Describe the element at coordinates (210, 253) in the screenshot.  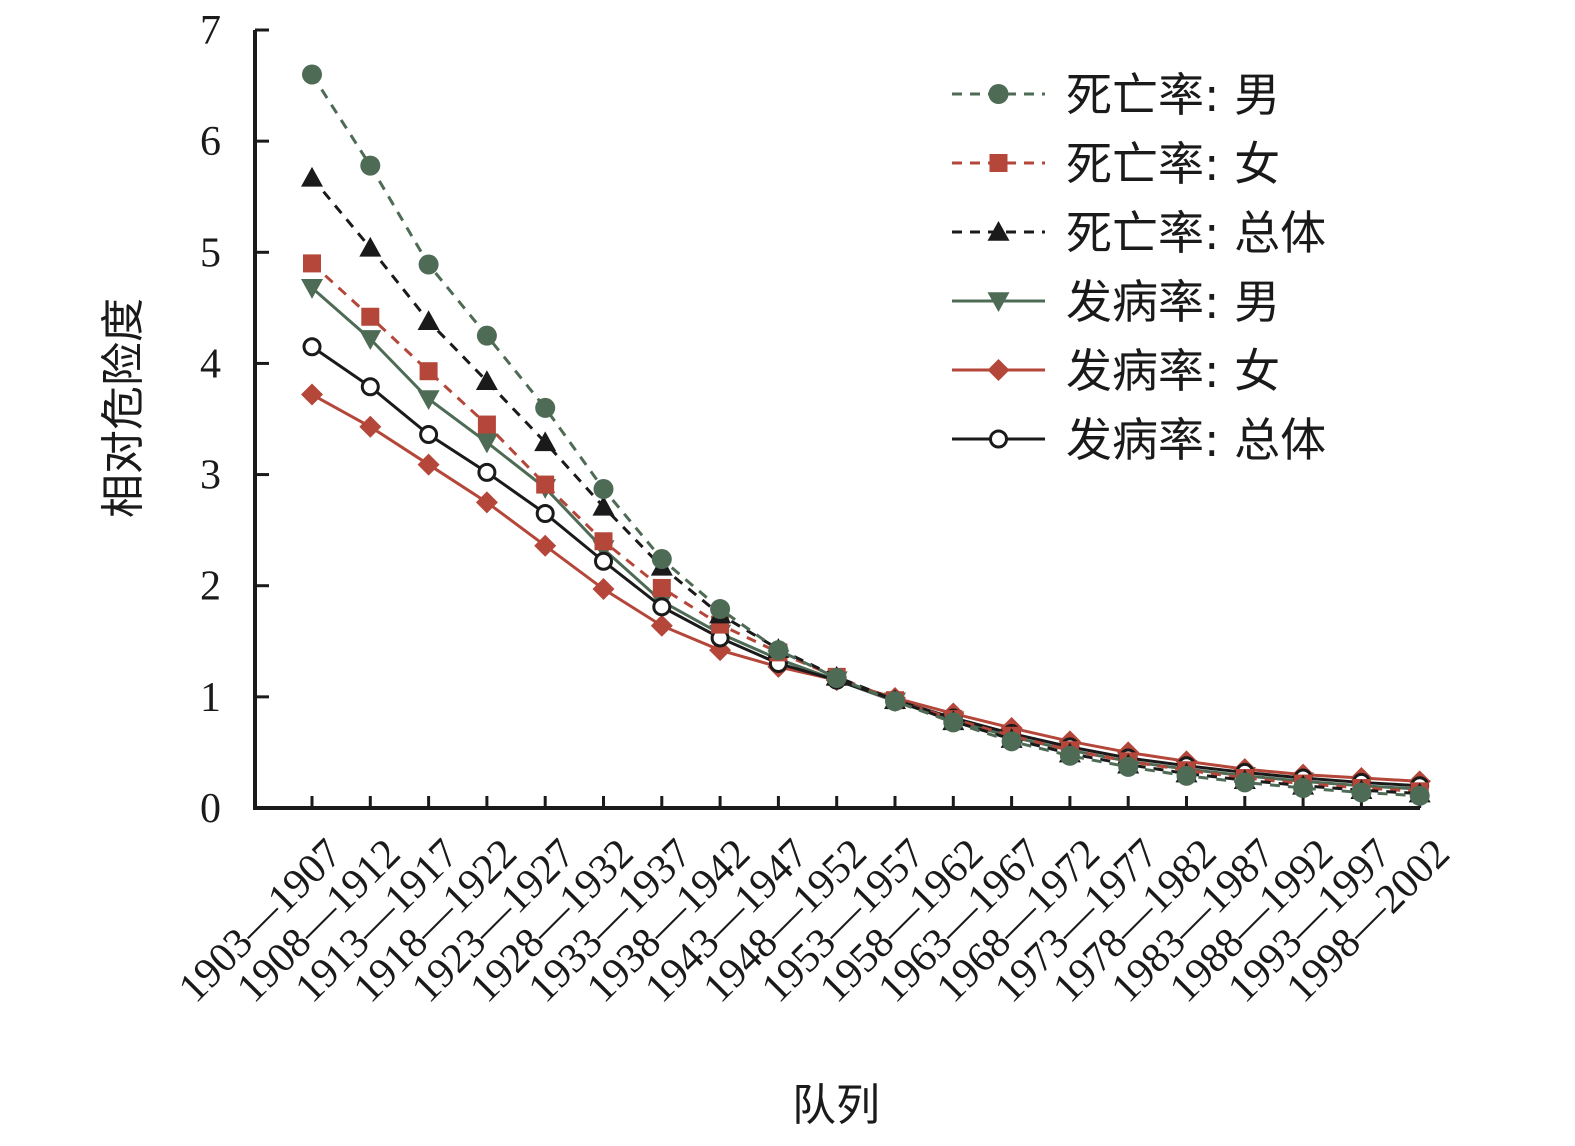
I see `y-tick-label: 5` at that location.